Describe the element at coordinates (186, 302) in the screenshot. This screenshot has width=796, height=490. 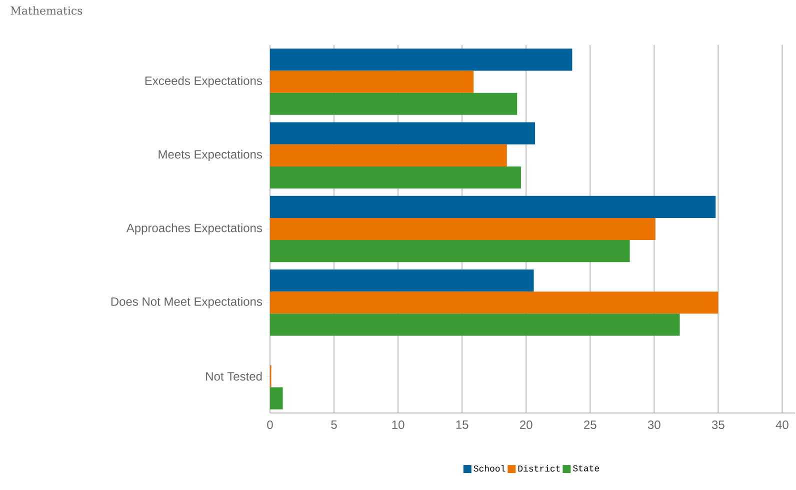
I see `y-tick-label: Does Not Meet Expectations` at that location.